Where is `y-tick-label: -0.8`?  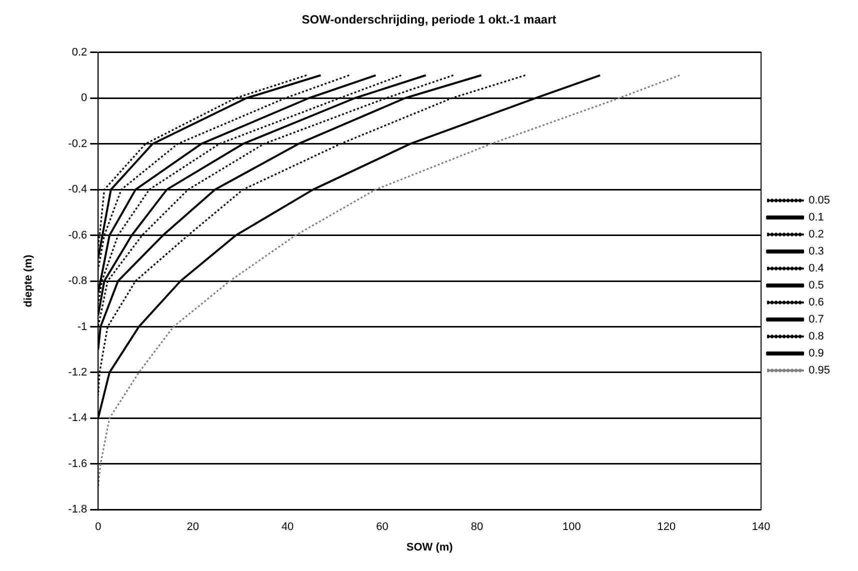 y-tick-label: -0.8 is located at coordinates (78, 281).